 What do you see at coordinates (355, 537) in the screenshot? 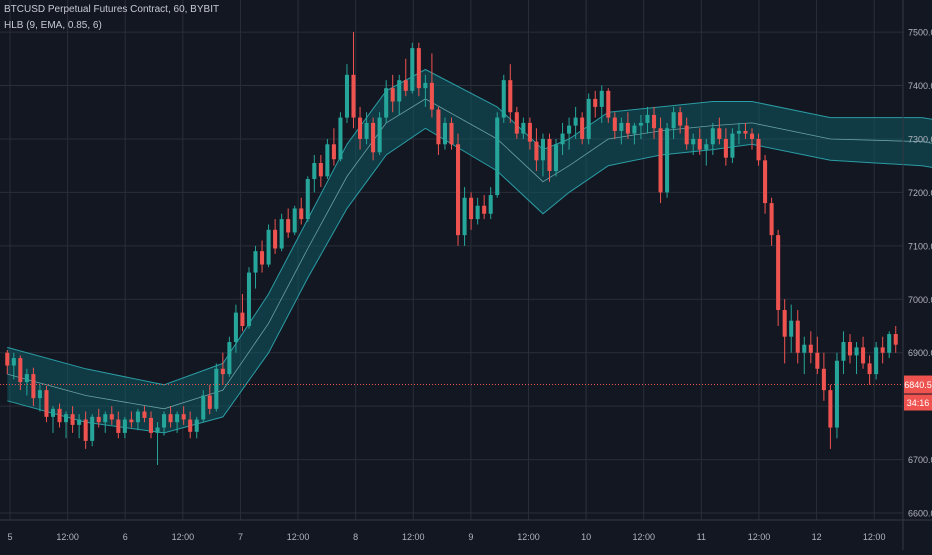
I see `time-tick-label: 8` at bounding box center [355, 537].